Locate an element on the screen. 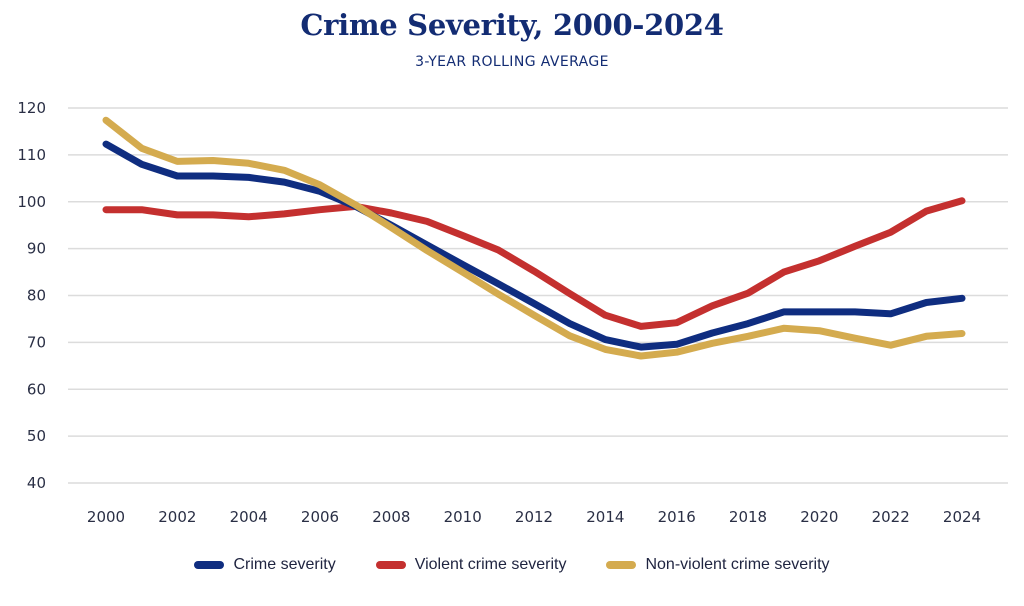 This screenshot has height=606, width=1024. x-tick-label: 2014 is located at coordinates (605, 517).